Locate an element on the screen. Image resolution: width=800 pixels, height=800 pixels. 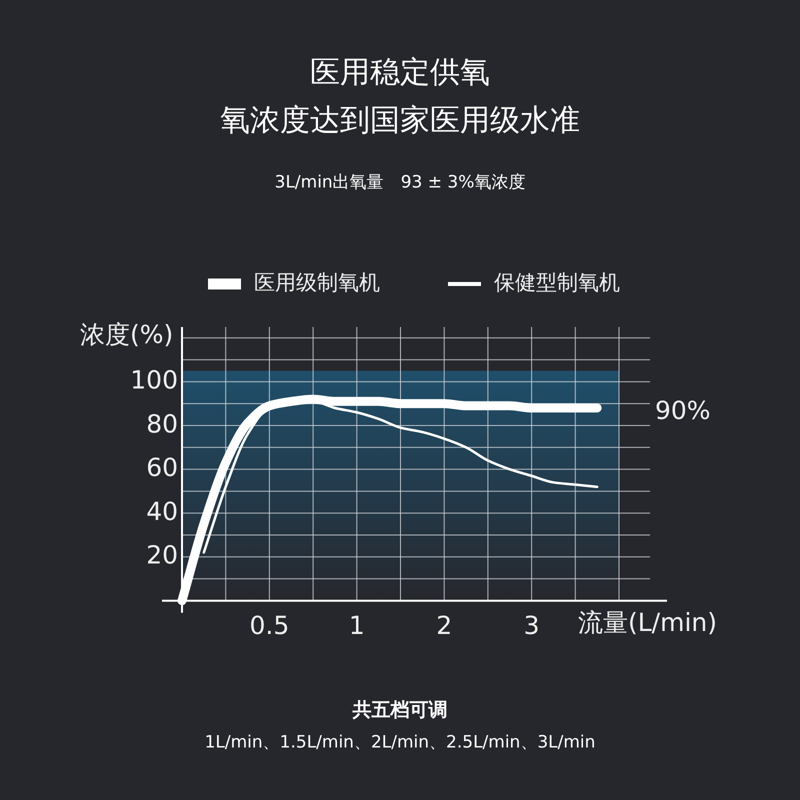
chart-subtitle: 氧浓度达到国家医用级水准 is located at coordinates (400, 120).